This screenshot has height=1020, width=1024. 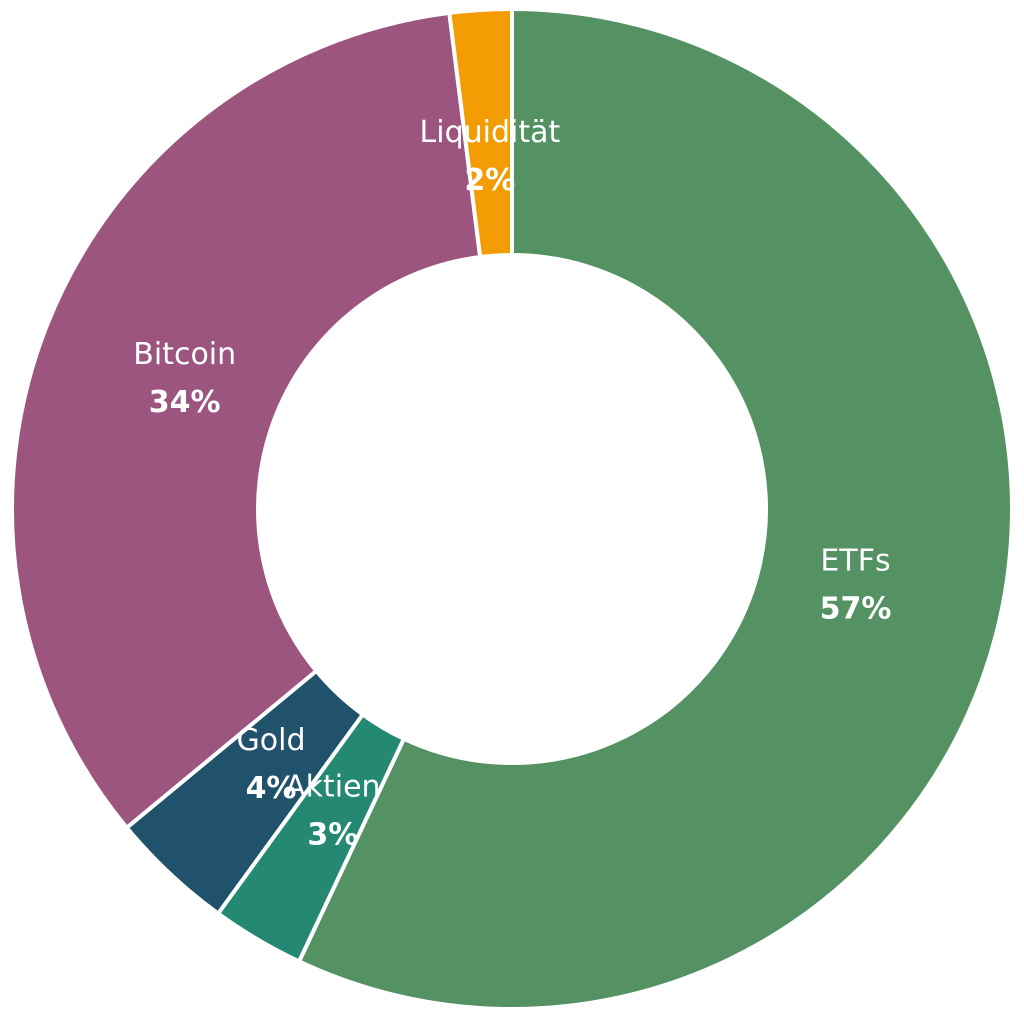 I want to click on slice-value-etfs: 57%, so click(x=856, y=608).